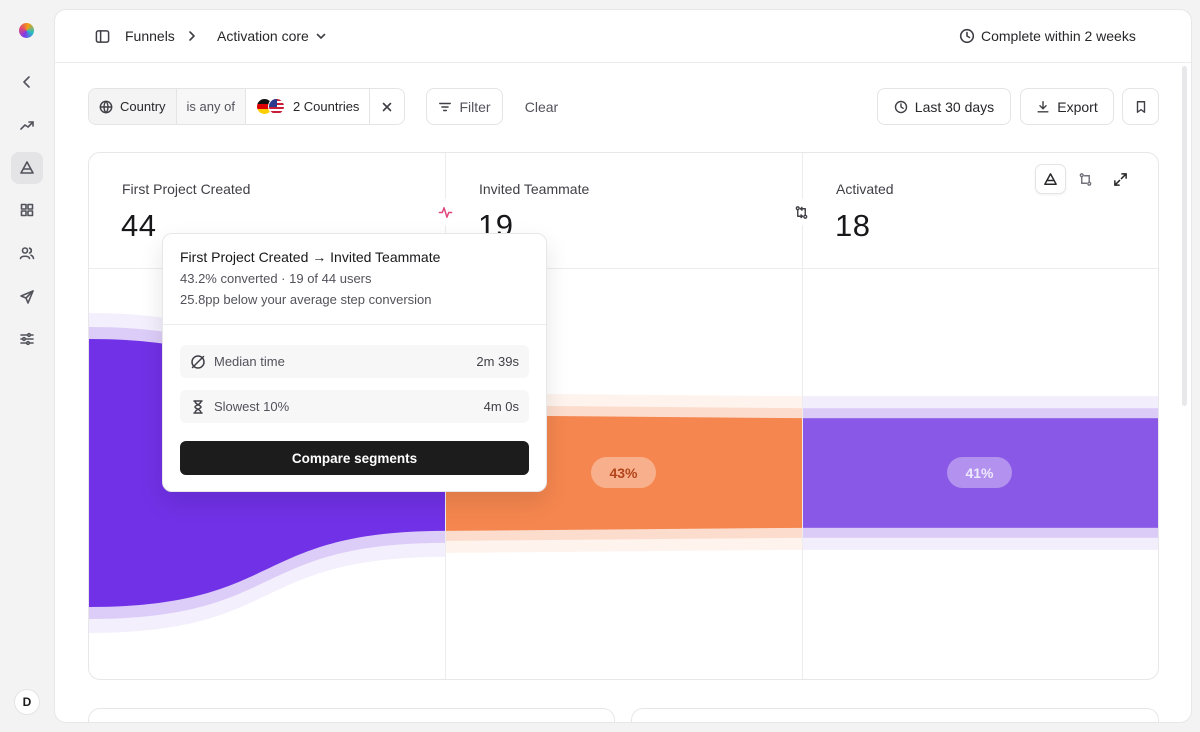  I want to click on export-button: Export, so click(1067, 106).